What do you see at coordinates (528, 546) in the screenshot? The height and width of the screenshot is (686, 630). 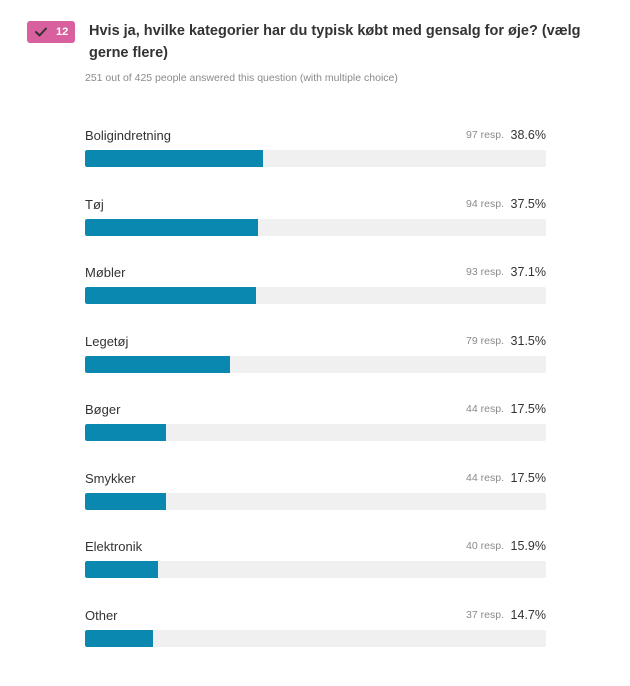 I see `percent-label: 15.9%` at bounding box center [528, 546].